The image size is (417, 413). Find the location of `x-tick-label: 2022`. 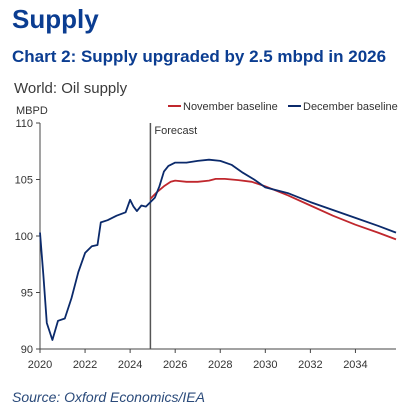

x-tick-label: 2022 is located at coordinates (85, 365).